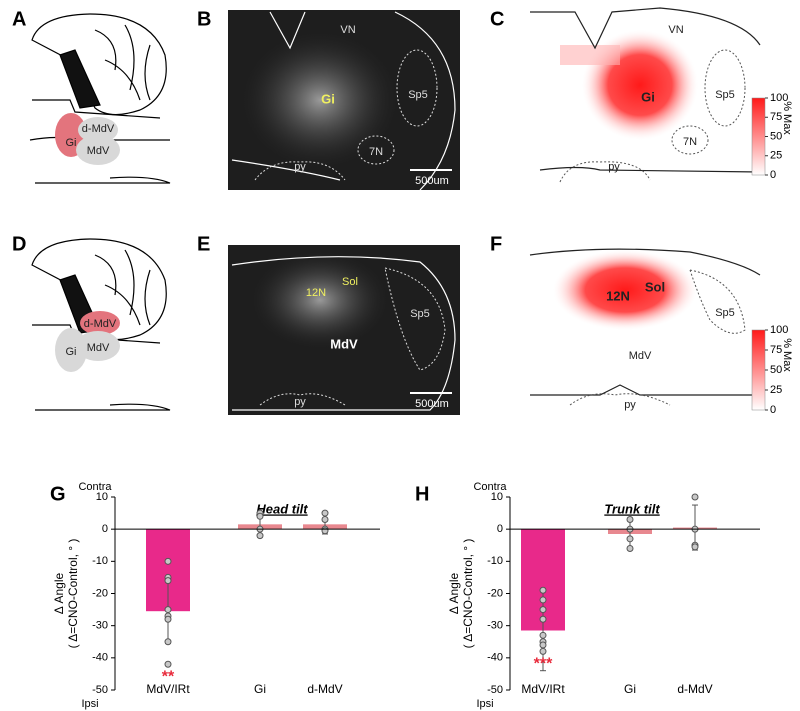  What do you see at coordinates (58, 494) in the screenshot?
I see `panel-label: G` at bounding box center [58, 494].